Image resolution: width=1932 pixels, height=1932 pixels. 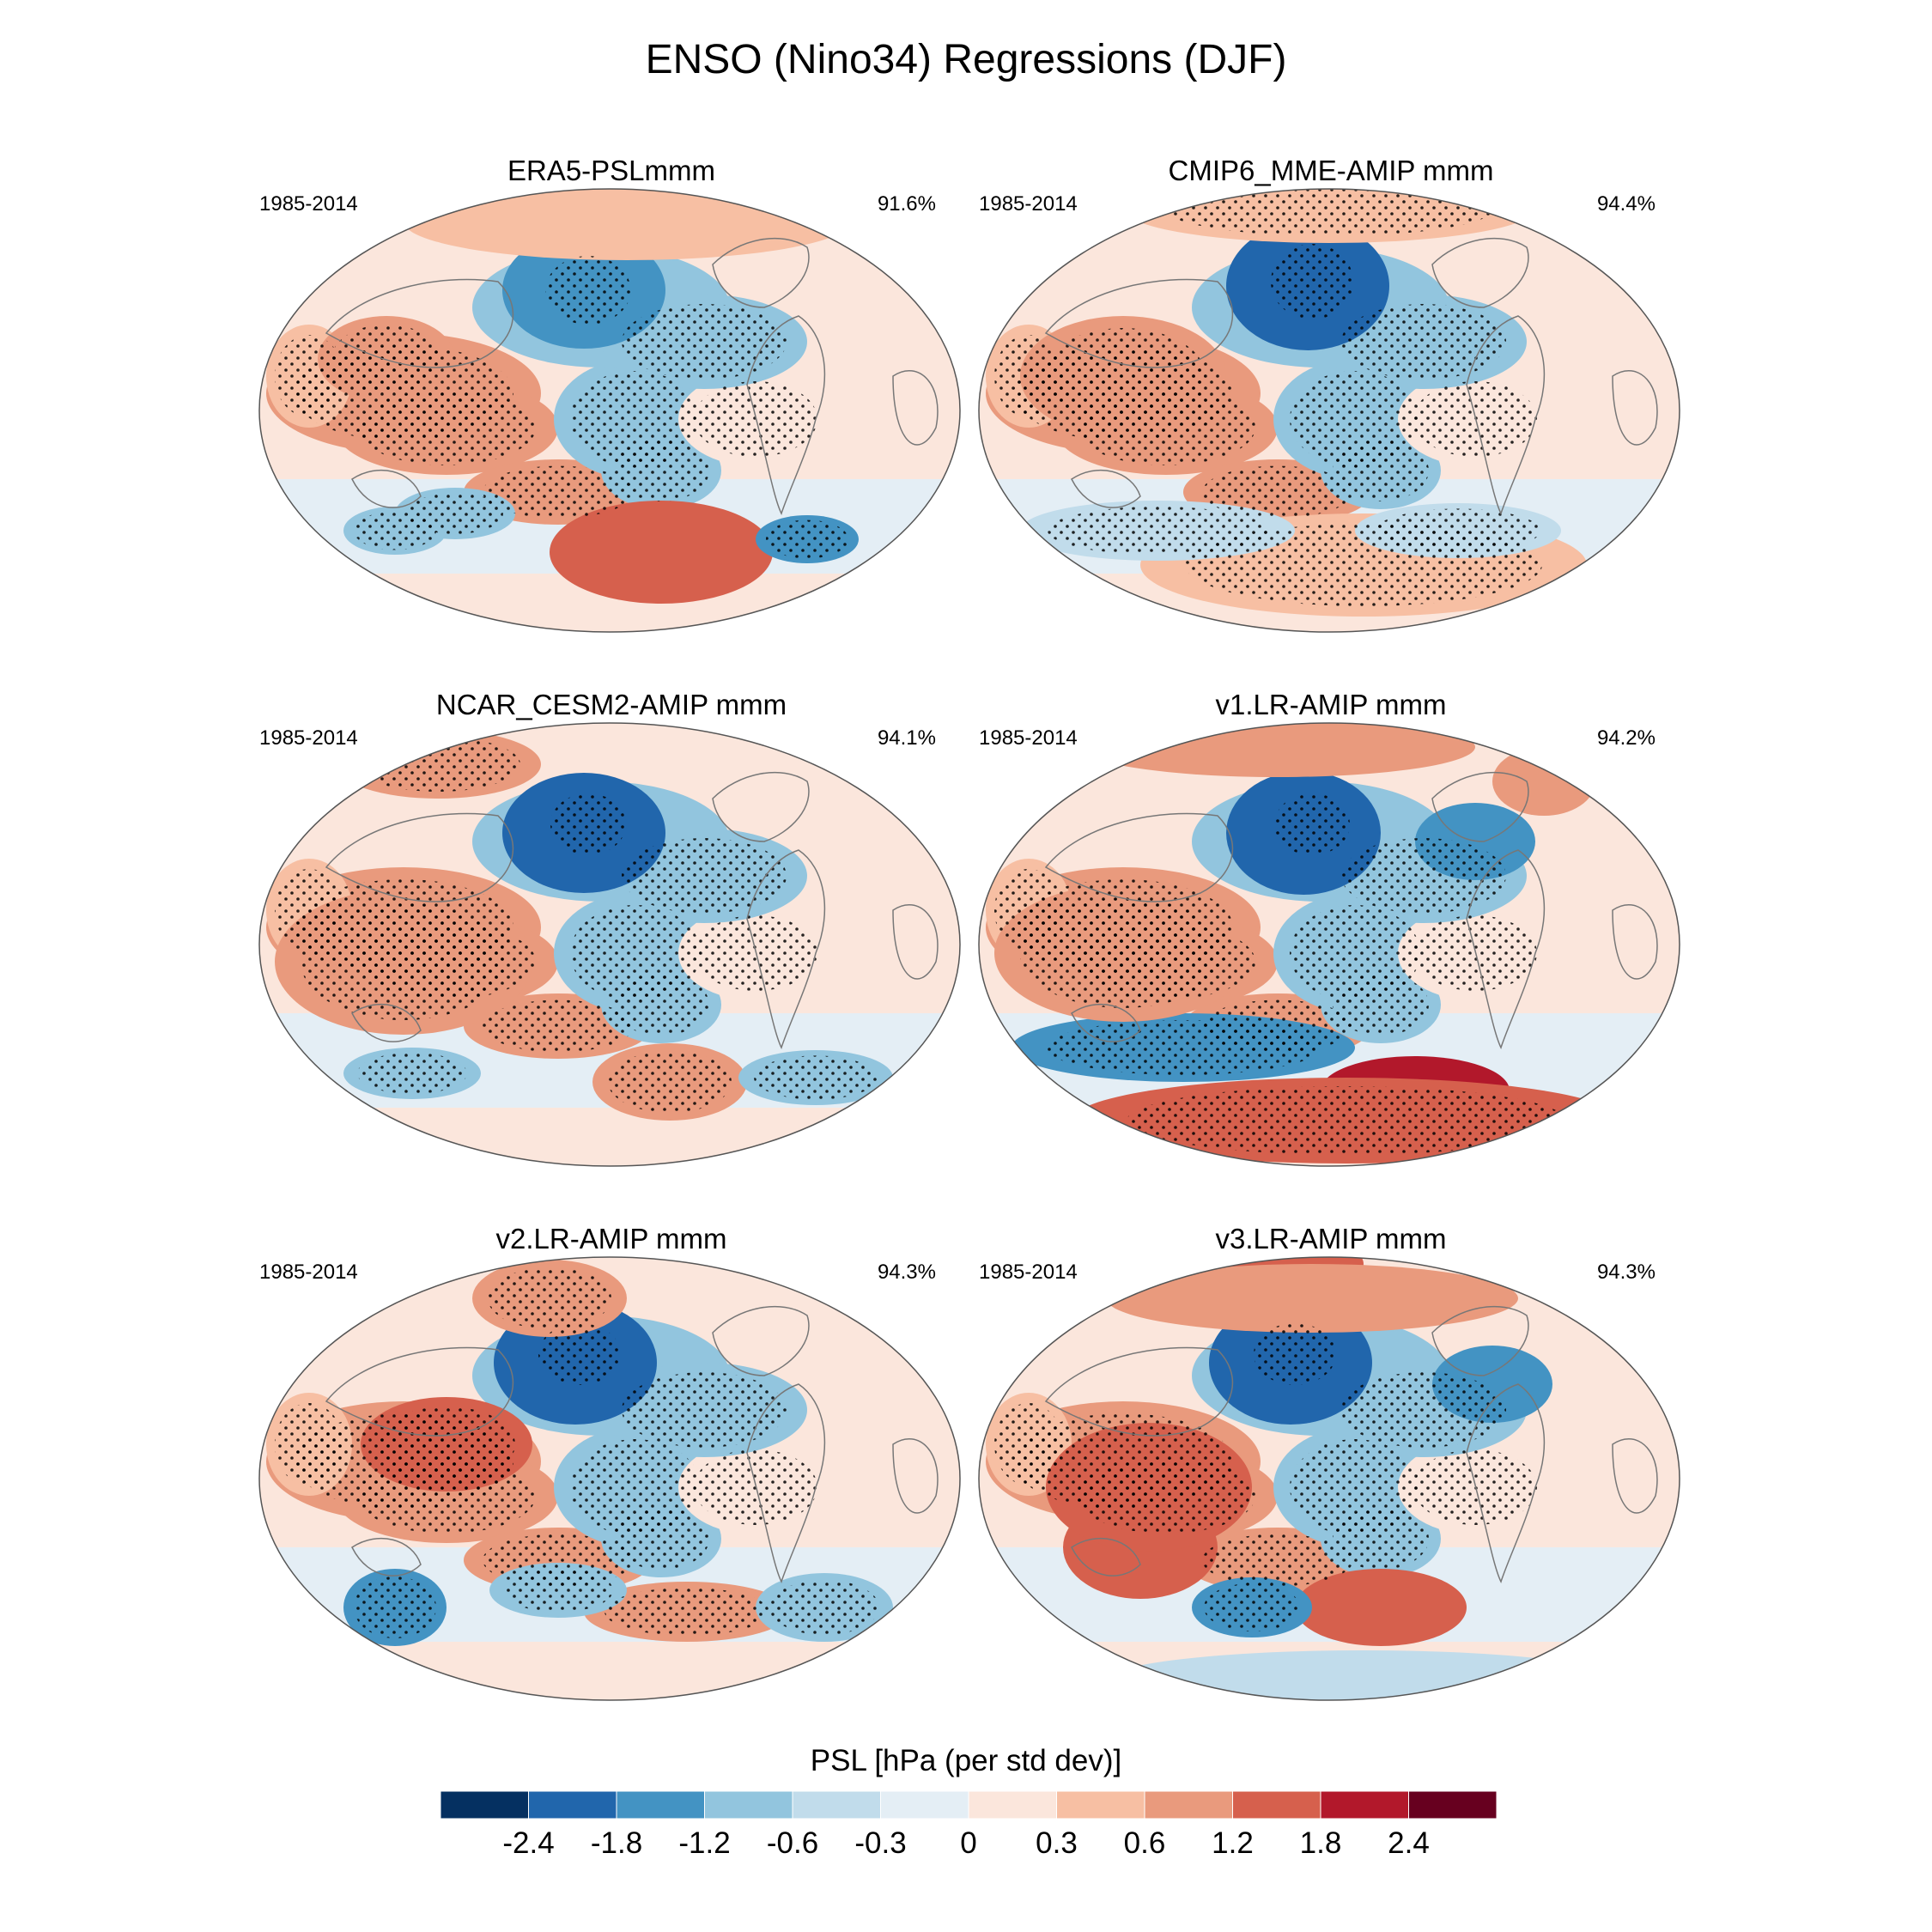 I want to click on map-panel: v3.LR-AMIP mmm 1985-2014 94.3%, so click(x=1329, y=1462).